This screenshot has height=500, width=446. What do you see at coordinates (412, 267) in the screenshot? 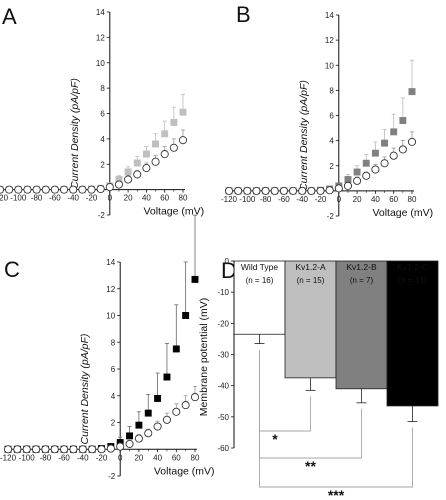
I see `category-label: Kv1.2-C` at bounding box center [412, 267].